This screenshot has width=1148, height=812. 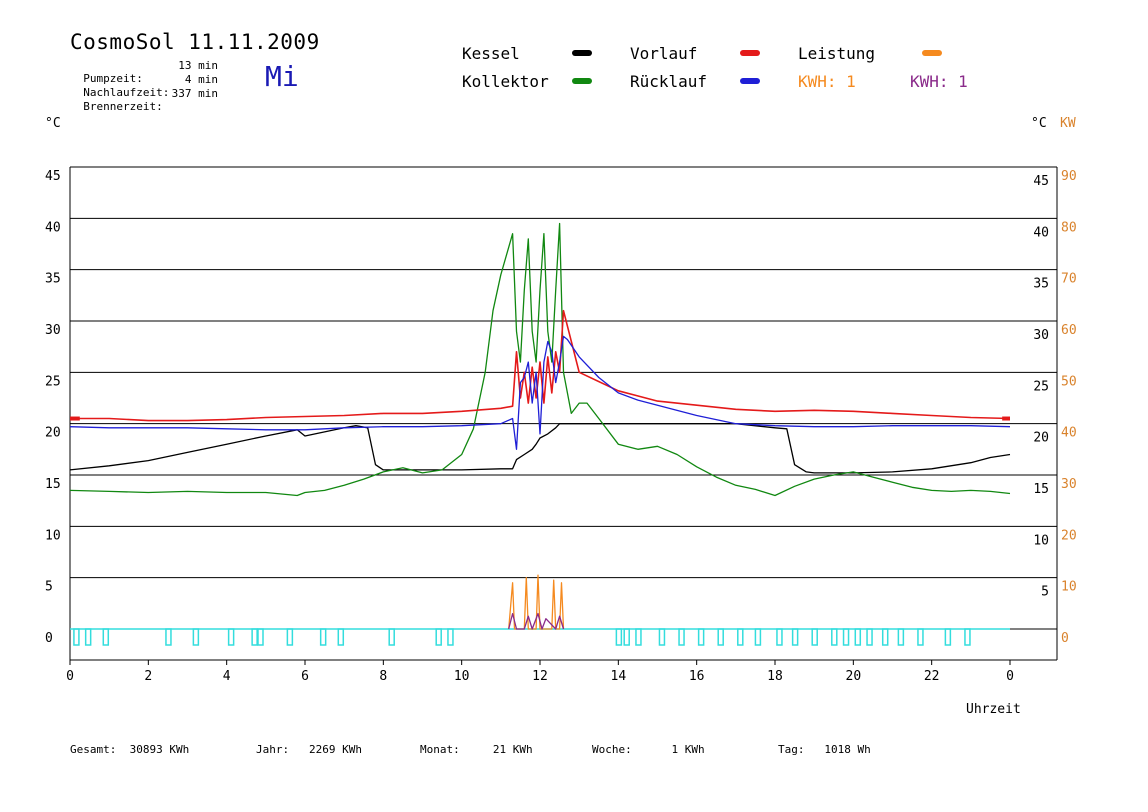 I want to click on y-left-tick-label: 45, so click(x=53, y=176).